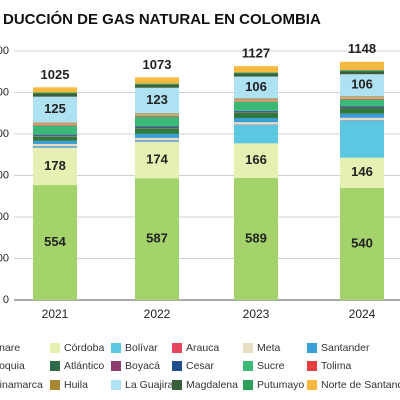 This screenshot has height=400, width=400. Describe the element at coordinates (55, 74) in the screenshot. I see `total-label: 1025` at that location.